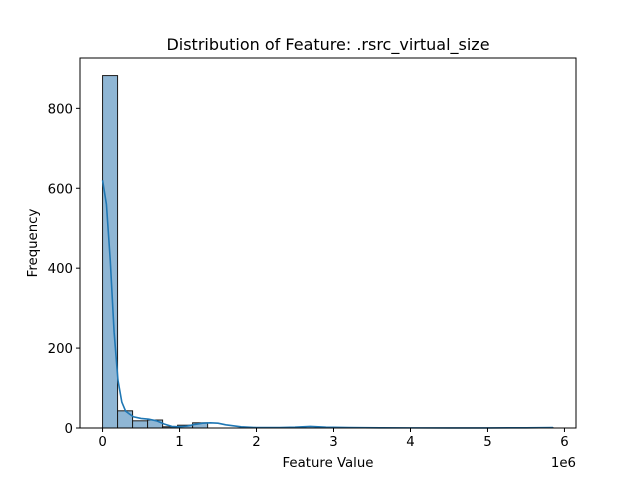  What do you see at coordinates (60, 269) in the screenshot?
I see `y-tick-label: 400` at bounding box center [60, 269].